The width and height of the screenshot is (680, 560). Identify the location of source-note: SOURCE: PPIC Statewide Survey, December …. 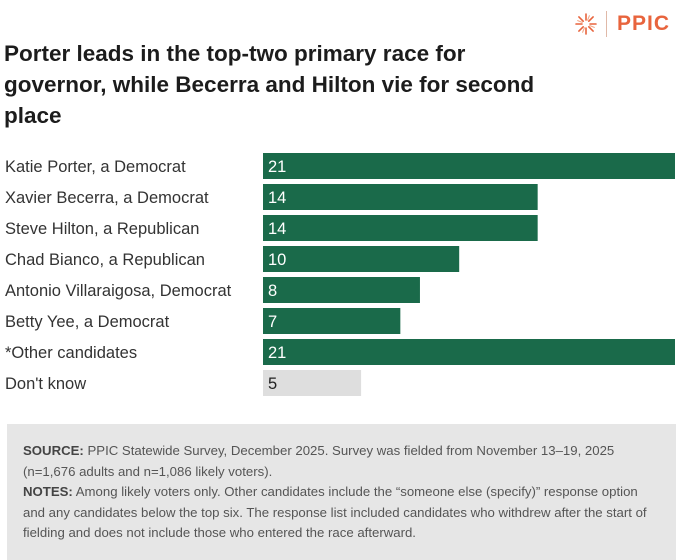
(342, 461).